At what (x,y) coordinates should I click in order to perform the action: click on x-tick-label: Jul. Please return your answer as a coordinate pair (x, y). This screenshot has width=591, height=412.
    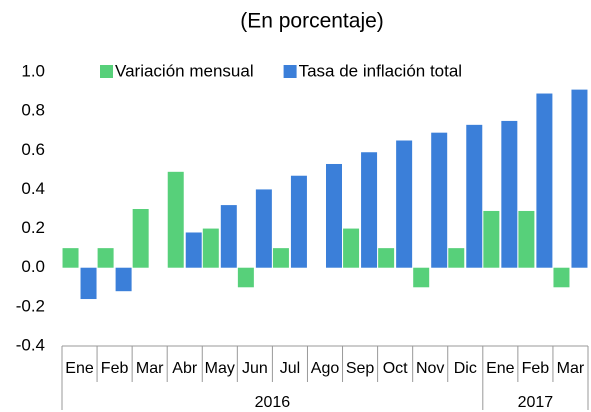
    Looking at the image, I should click on (290, 368).